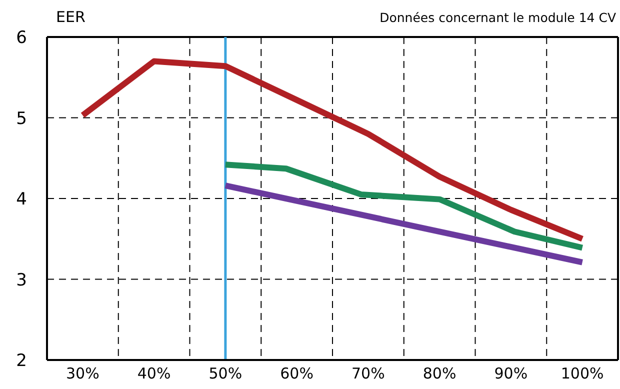 The image size is (620, 389). I want to click on y-tick-label: 2, so click(21, 361).